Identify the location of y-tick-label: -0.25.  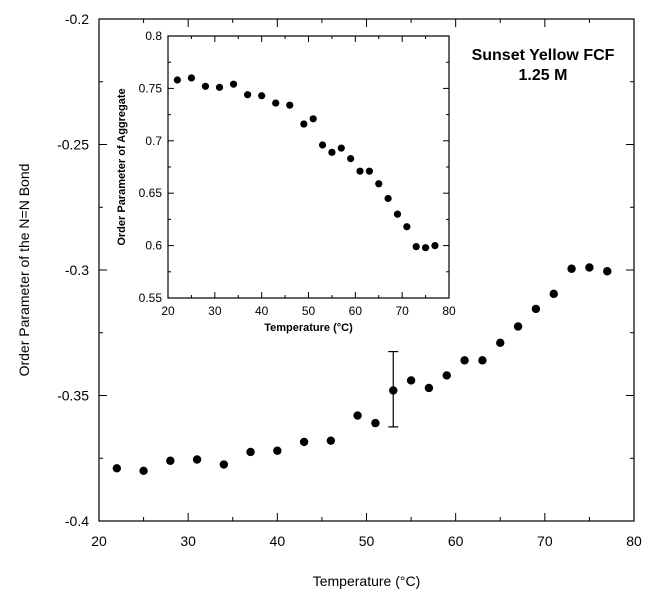
(73, 145).